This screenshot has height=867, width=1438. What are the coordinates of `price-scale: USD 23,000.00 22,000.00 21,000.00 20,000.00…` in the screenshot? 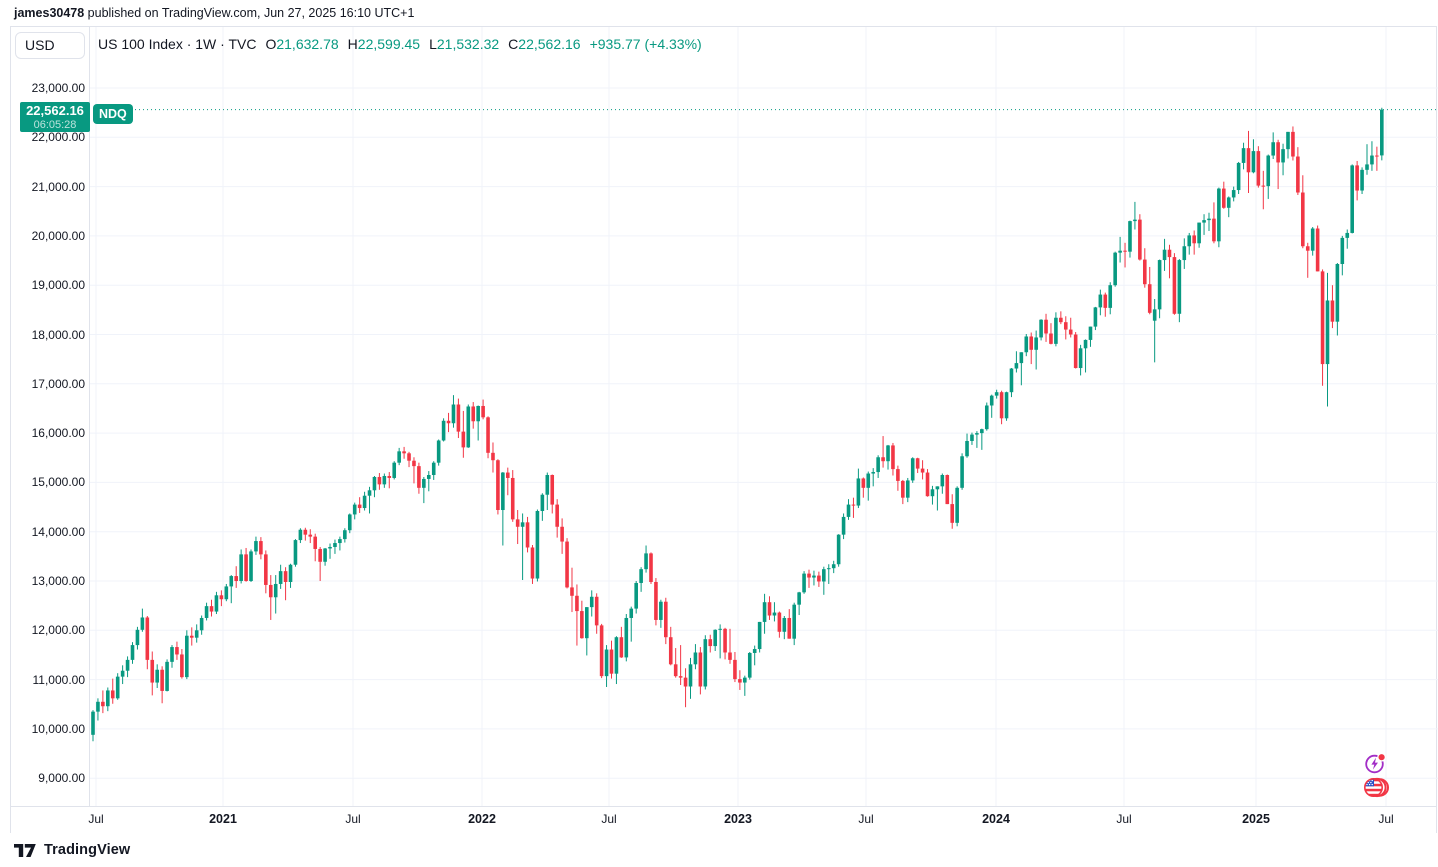 It's located at (50, 416).